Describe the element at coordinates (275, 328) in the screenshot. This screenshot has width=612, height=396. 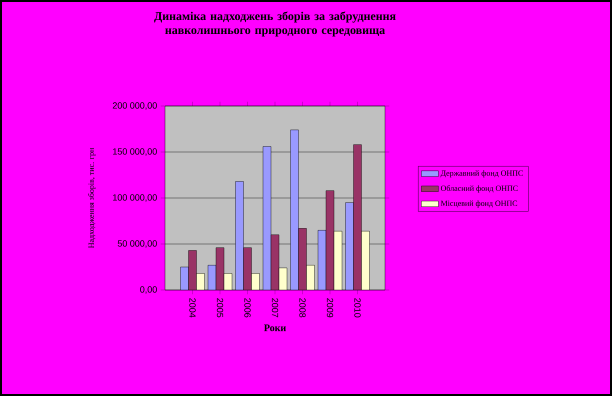
I see `x-axis-title: Роки` at that location.